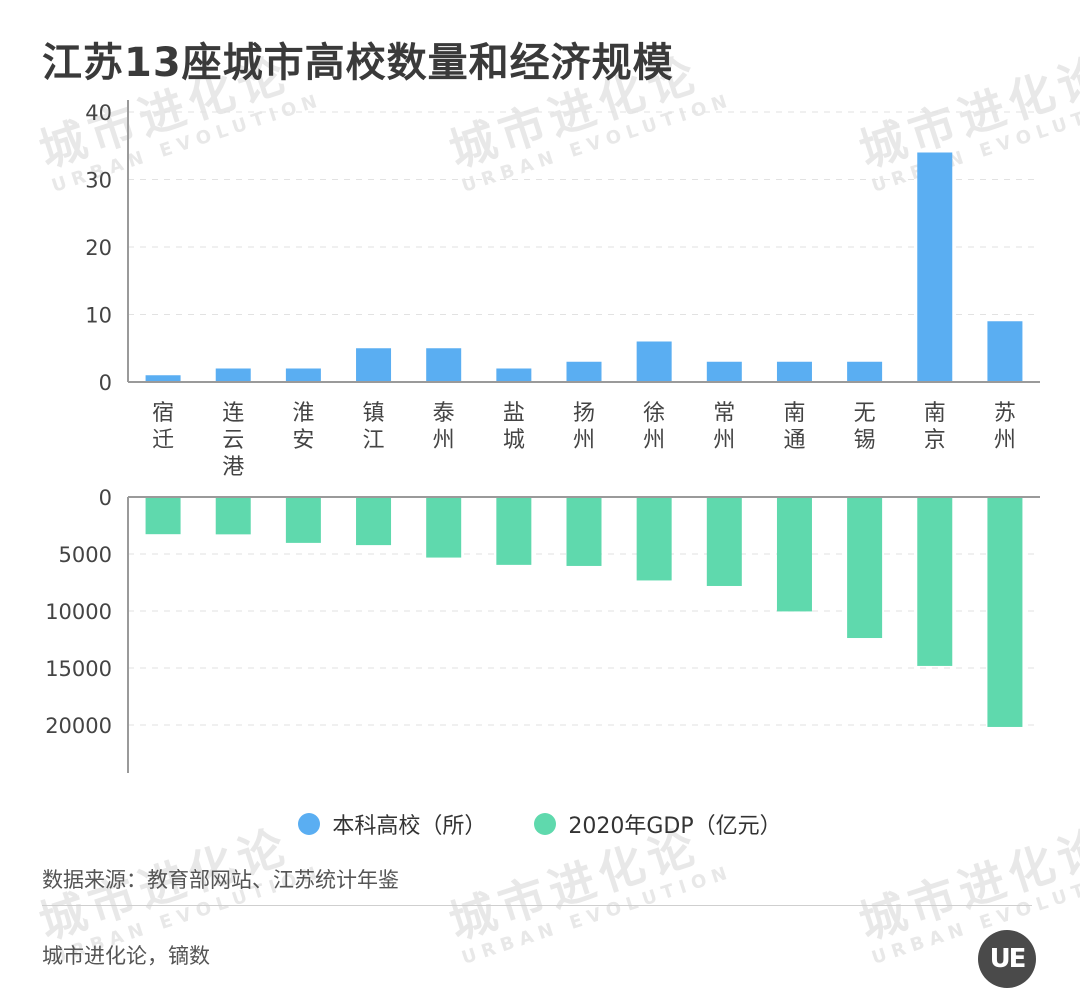  Describe the element at coordinates (358, 63) in the screenshot. I see `chart-title: 江苏13座城市高校数量和经济规模` at that location.